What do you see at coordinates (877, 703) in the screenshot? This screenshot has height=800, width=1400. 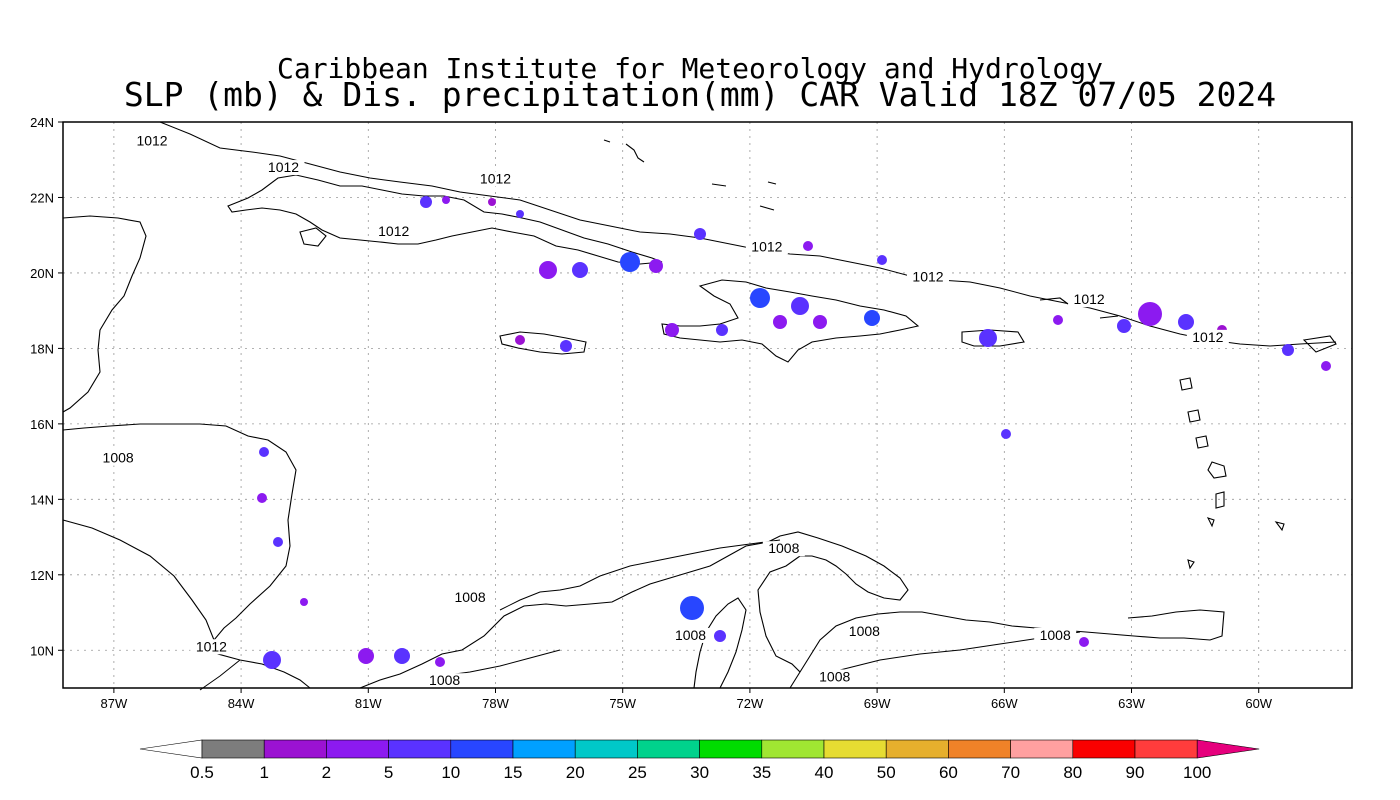 I see `x-tick-label: 69W` at bounding box center [877, 703].